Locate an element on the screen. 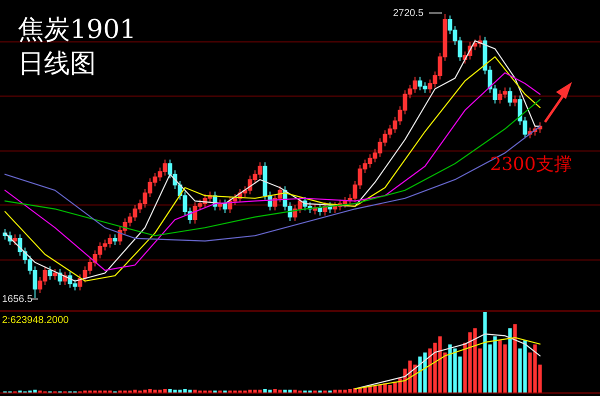 The width and height of the screenshot is (600, 396). annotation: 2:623948.2000 is located at coordinates (36, 320).